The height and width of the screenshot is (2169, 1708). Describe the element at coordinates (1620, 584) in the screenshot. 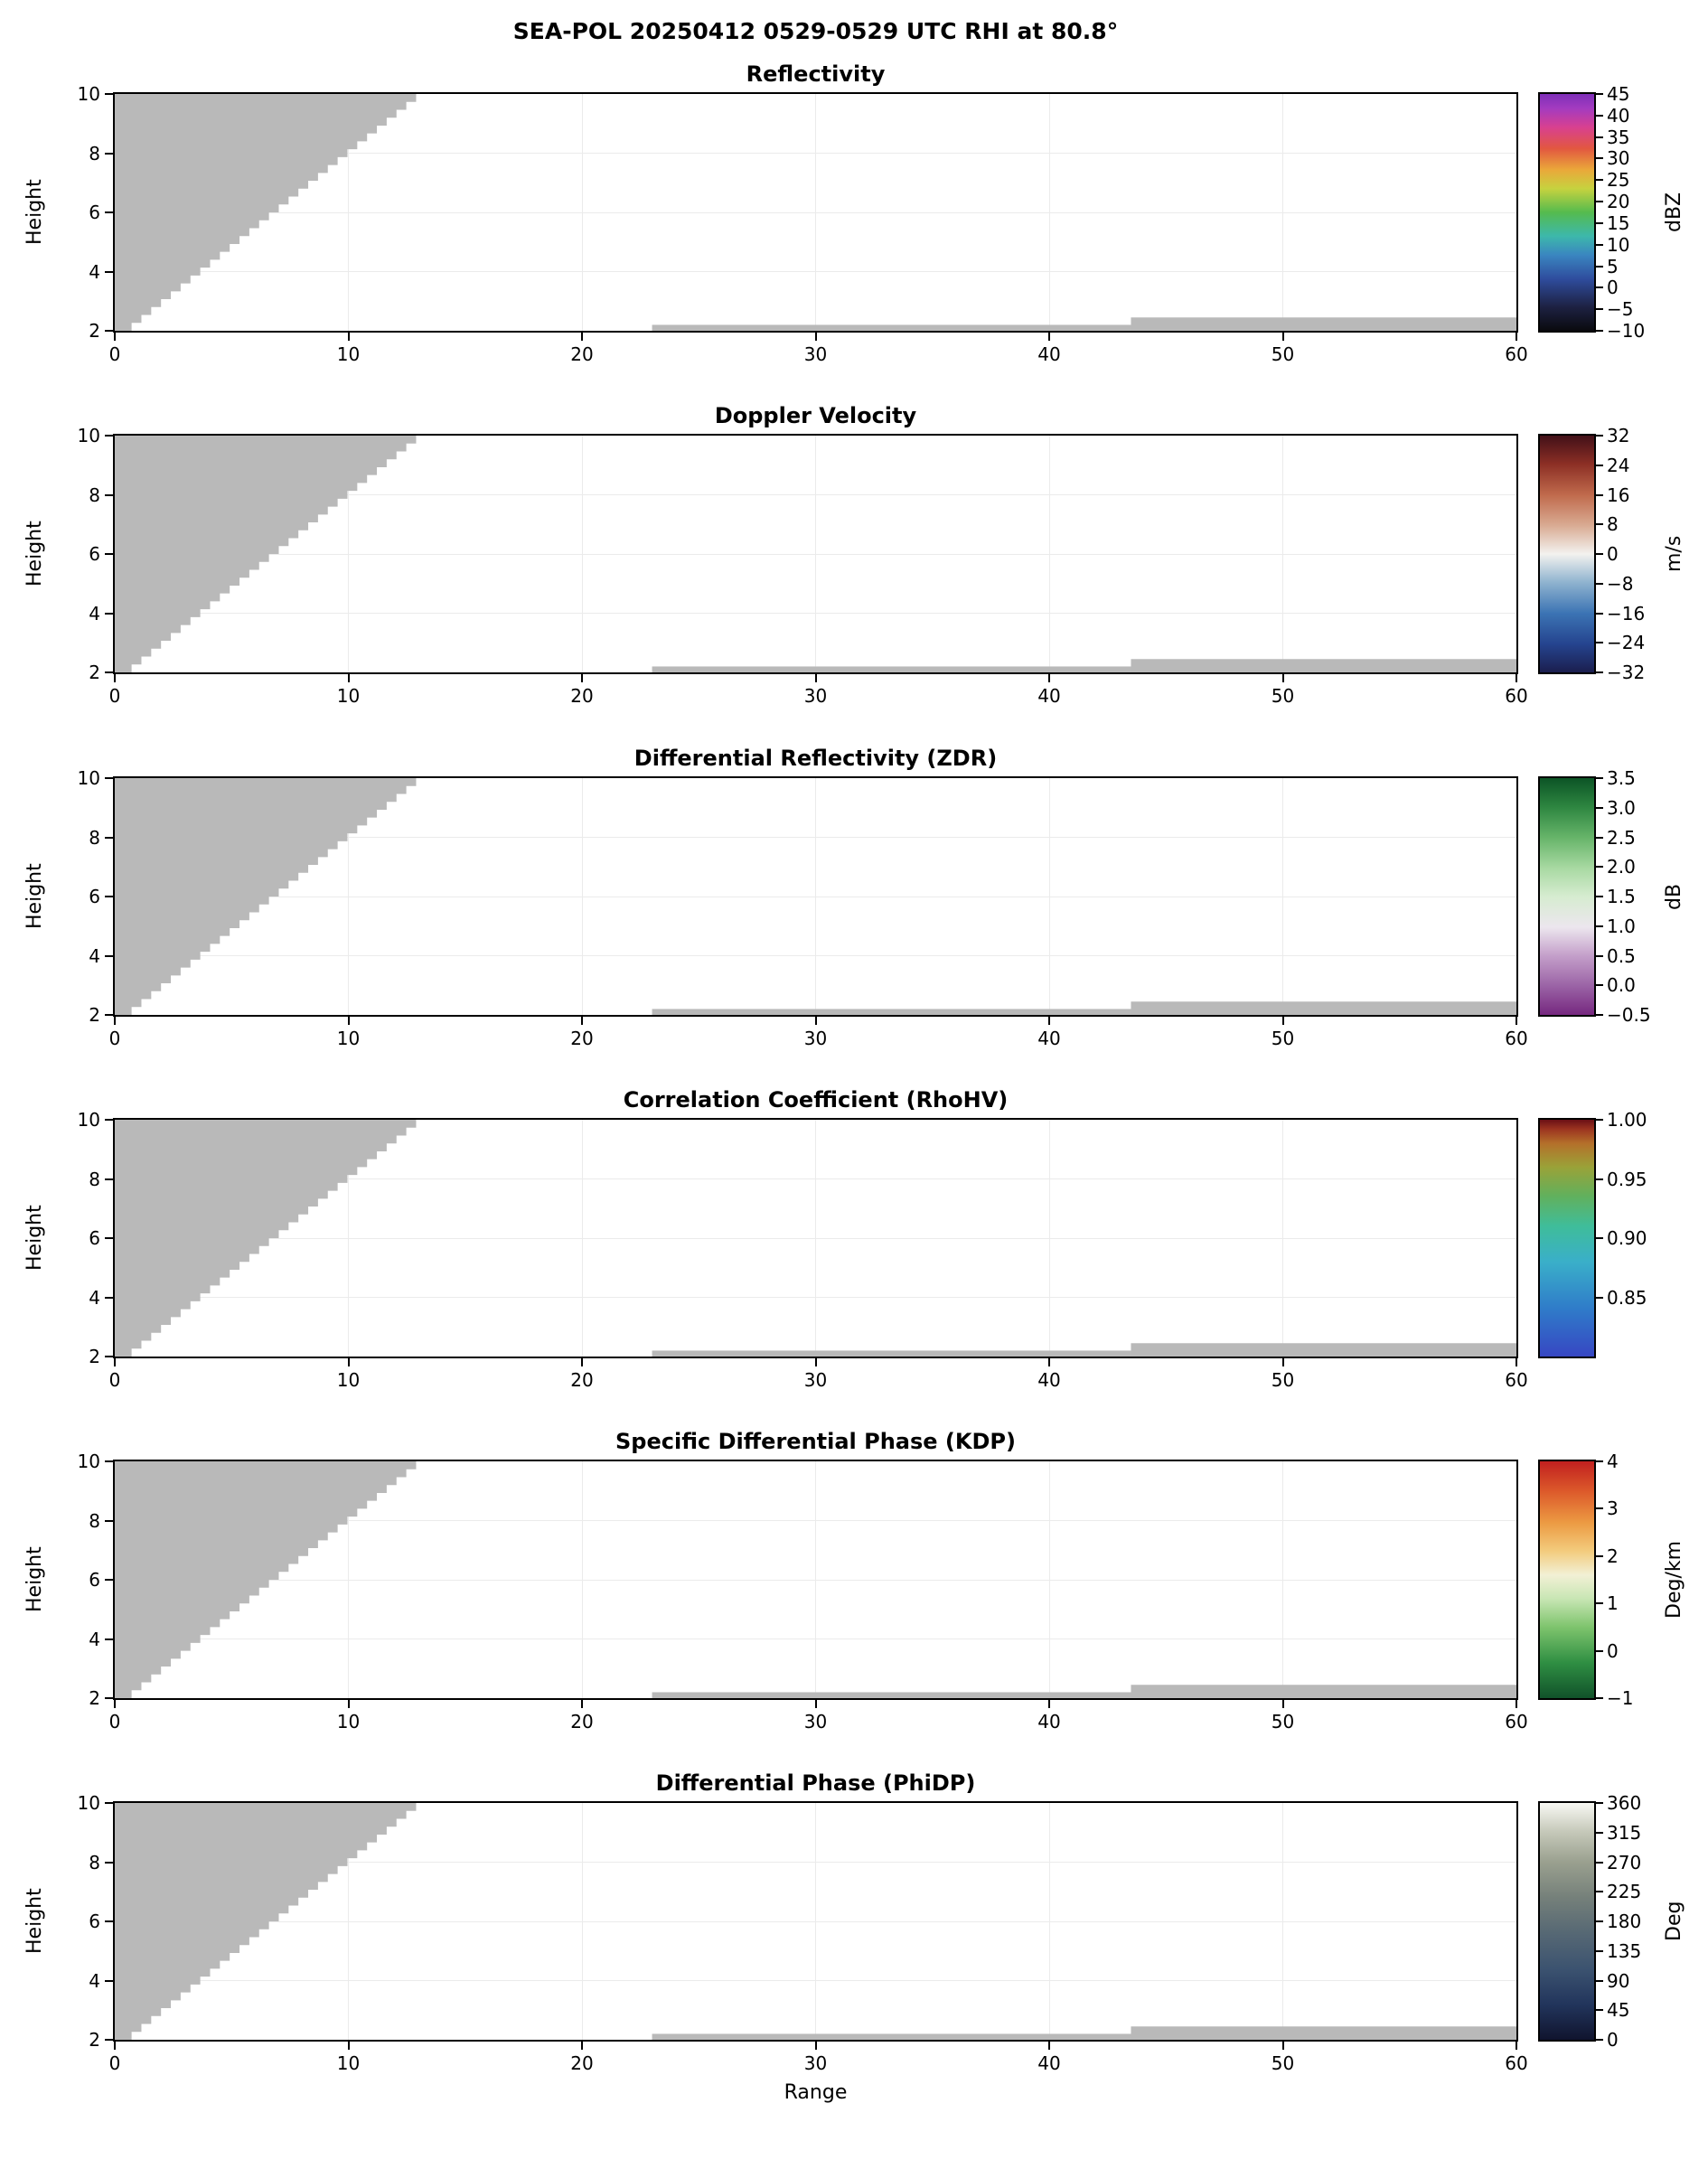

I see `colorbar-tick-label: −8` at that location.